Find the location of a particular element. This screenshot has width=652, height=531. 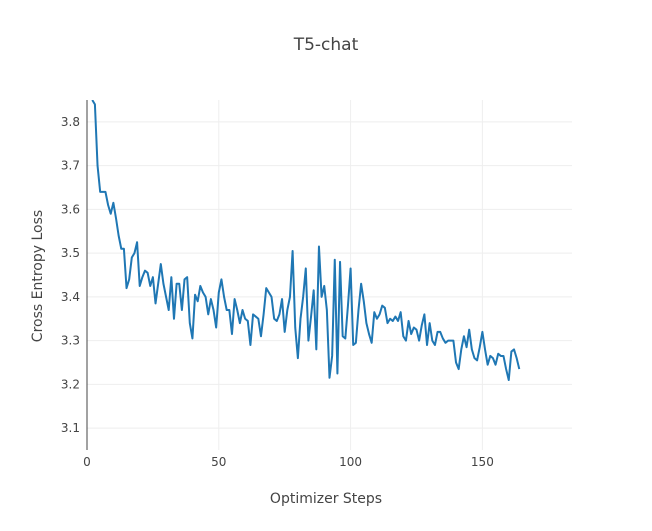

y-tick-label: 3.3 is located at coordinates (70, 341).